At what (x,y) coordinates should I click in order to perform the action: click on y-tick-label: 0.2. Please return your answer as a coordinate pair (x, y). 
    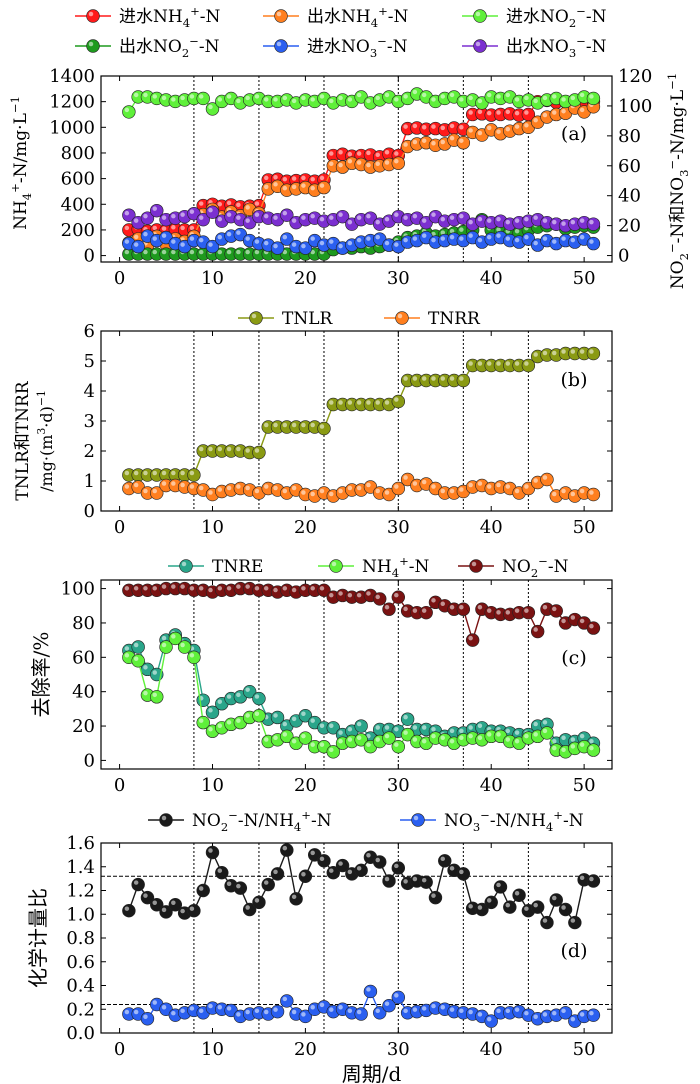
    Looking at the image, I should click on (80, 1009).